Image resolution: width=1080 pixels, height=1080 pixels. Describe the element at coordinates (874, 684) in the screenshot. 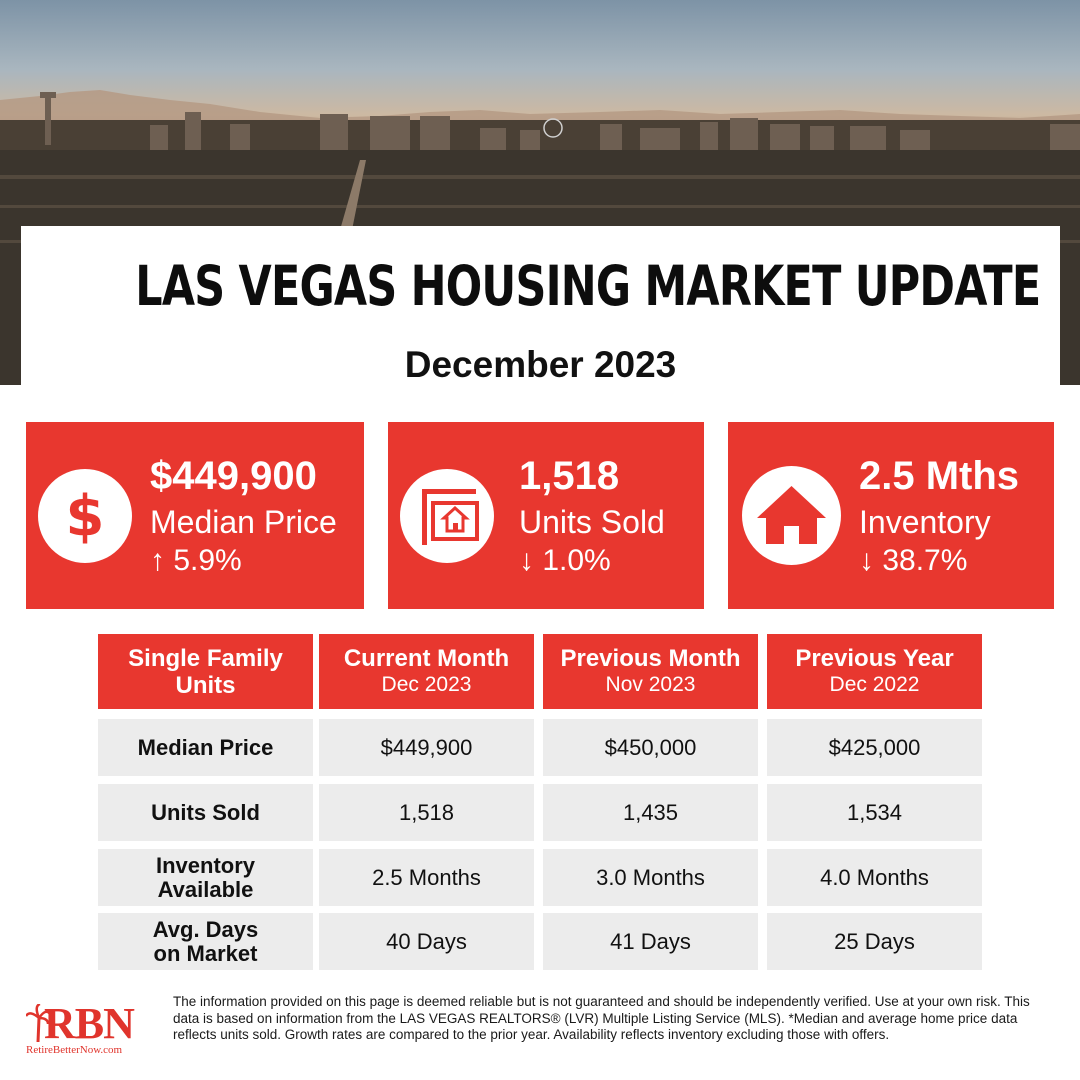

I see `header-date: Dec 2022` at that location.